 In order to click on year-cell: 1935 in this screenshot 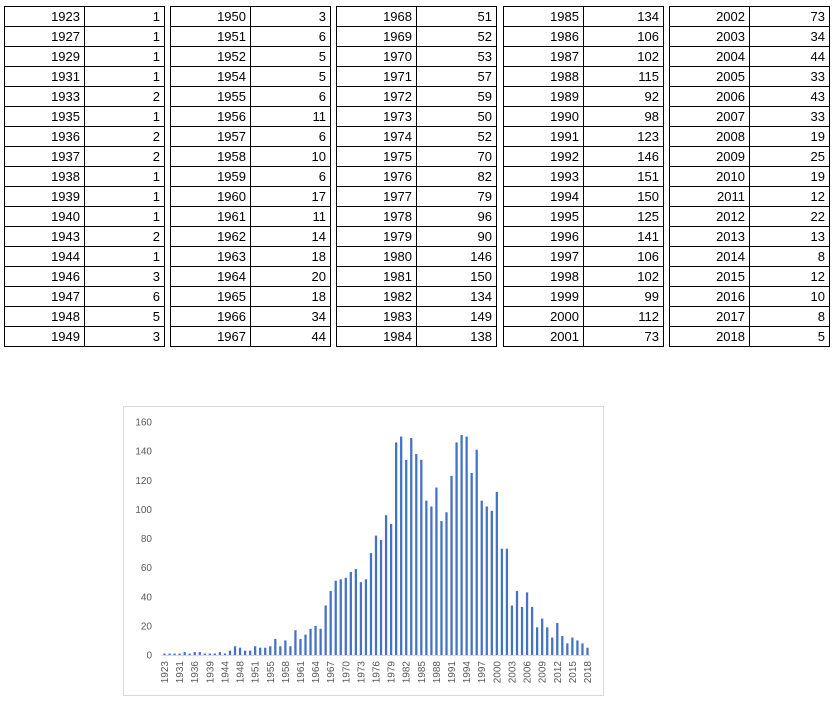, I will do `click(44, 116)`.